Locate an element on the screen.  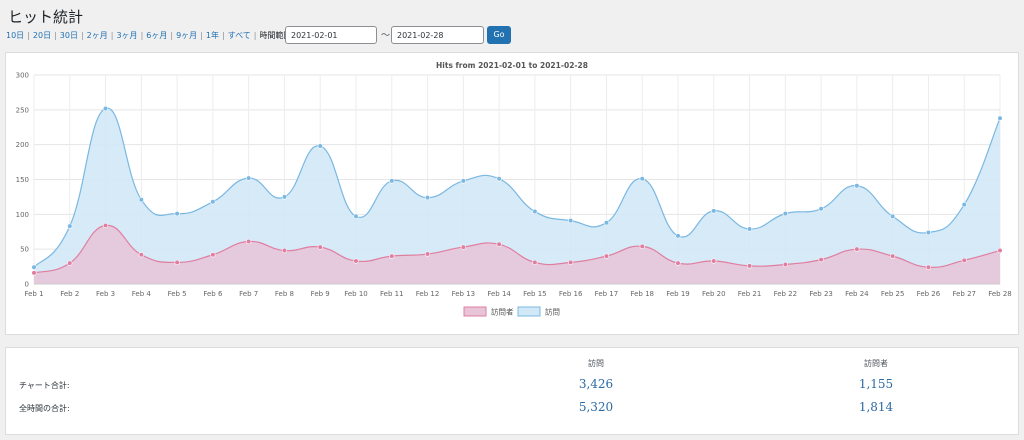
x-tick-label: Feb 2 is located at coordinates (69, 294).